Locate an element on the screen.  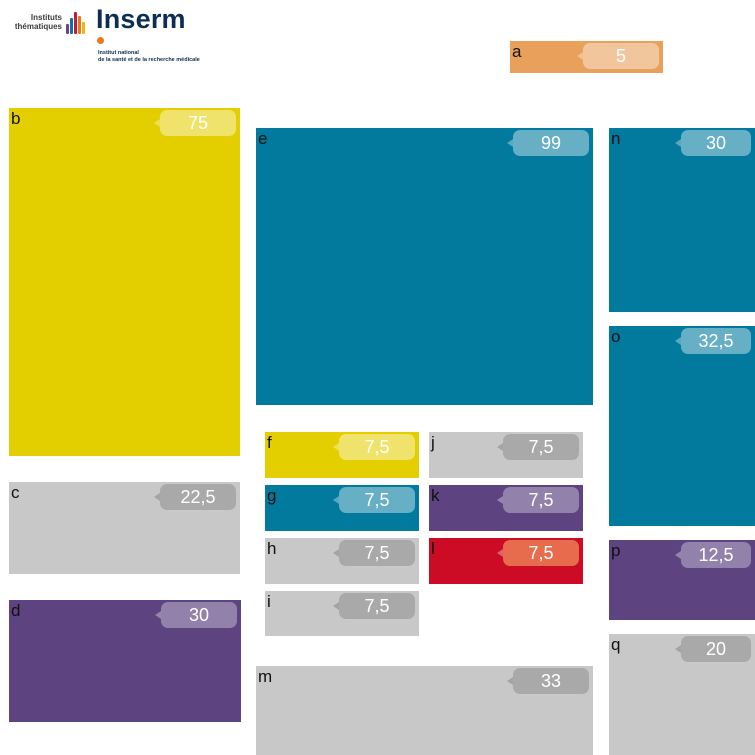
tile-l: l 7,5 is located at coordinates (506, 561).